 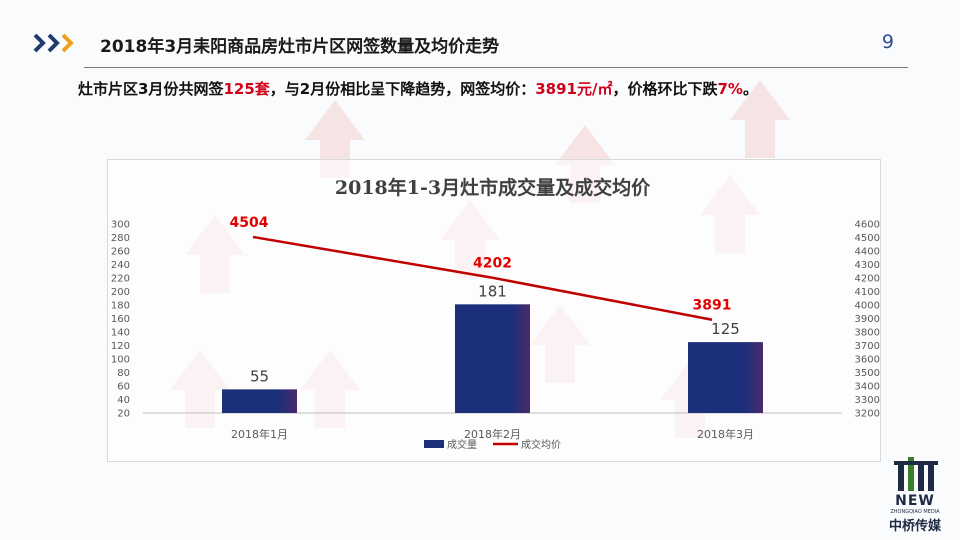 I want to click on y-right-tick-label: 4400, so click(x=867, y=252).